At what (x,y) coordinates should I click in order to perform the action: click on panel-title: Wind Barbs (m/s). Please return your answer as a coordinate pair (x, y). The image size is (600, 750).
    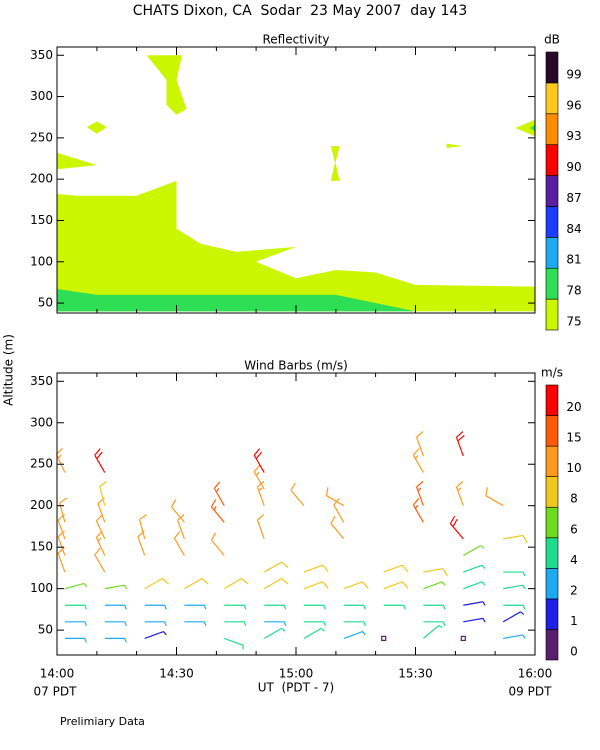
    Looking at the image, I should click on (296, 366).